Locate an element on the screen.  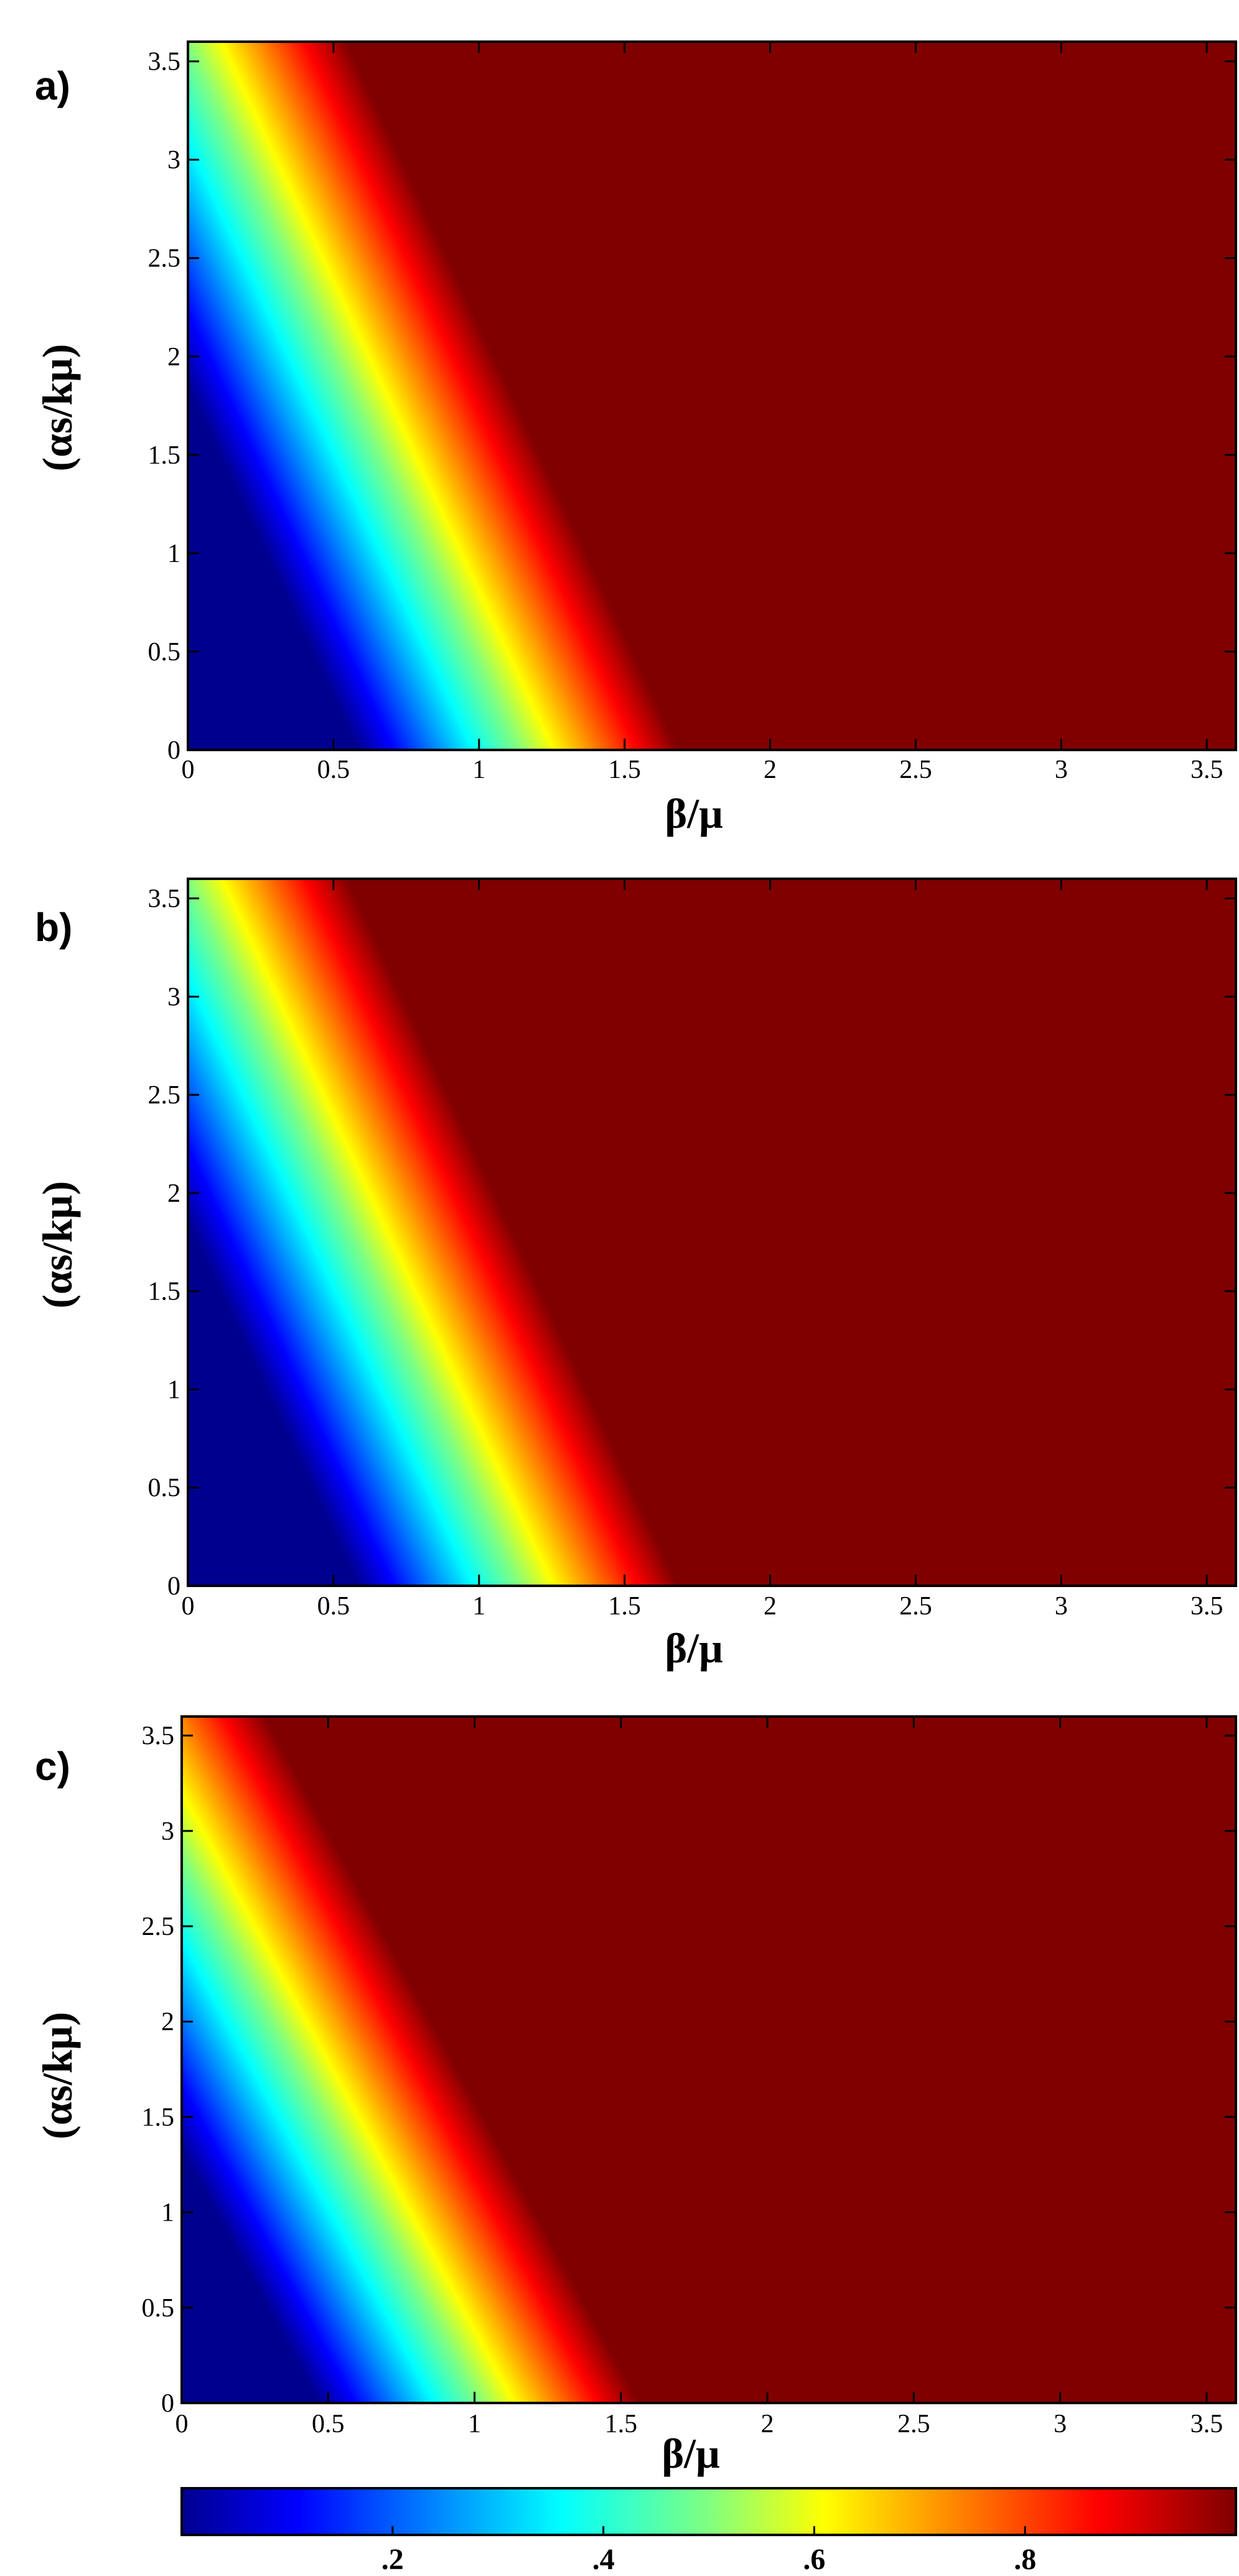
panel-label: a) is located at coordinates (52, 85).